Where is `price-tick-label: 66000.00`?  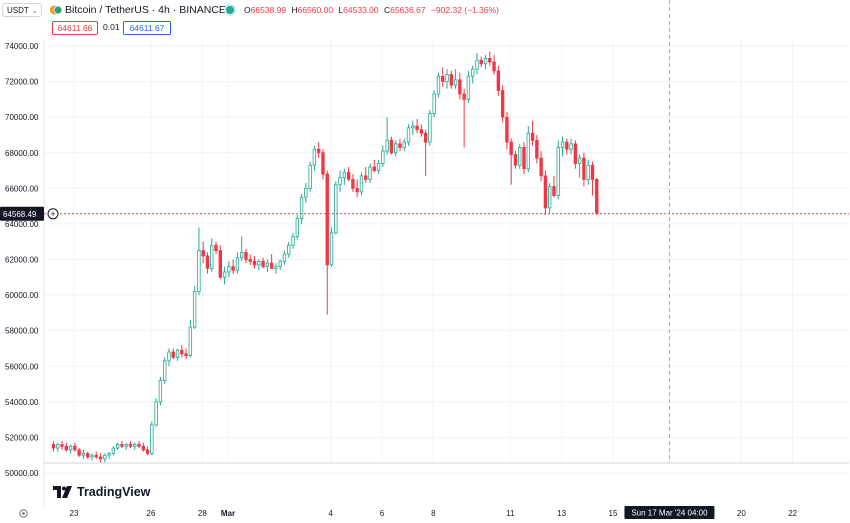
price-tick-label: 66000.00 is located at coordinates (22, 188).